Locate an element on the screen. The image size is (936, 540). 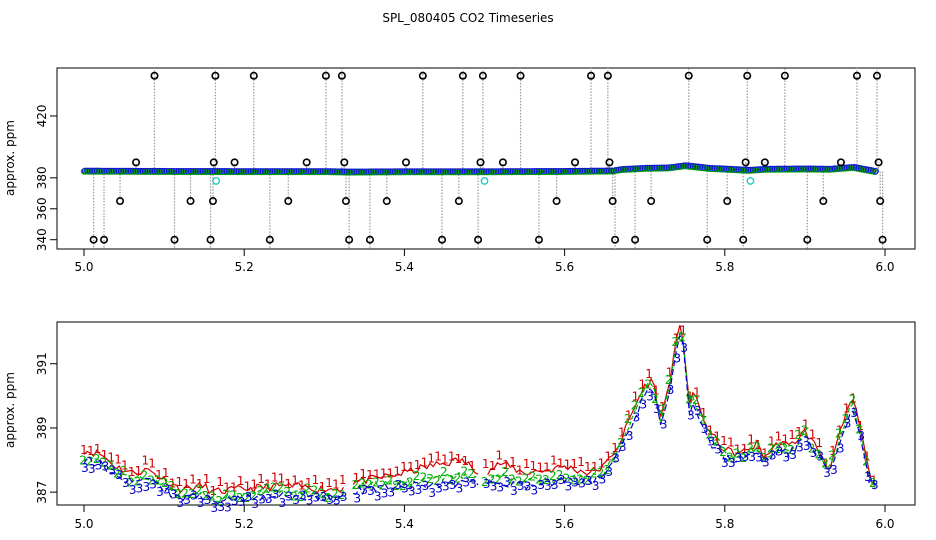
bottom-y-axis-label: approx. ppm is located at coordinates (10, 410).